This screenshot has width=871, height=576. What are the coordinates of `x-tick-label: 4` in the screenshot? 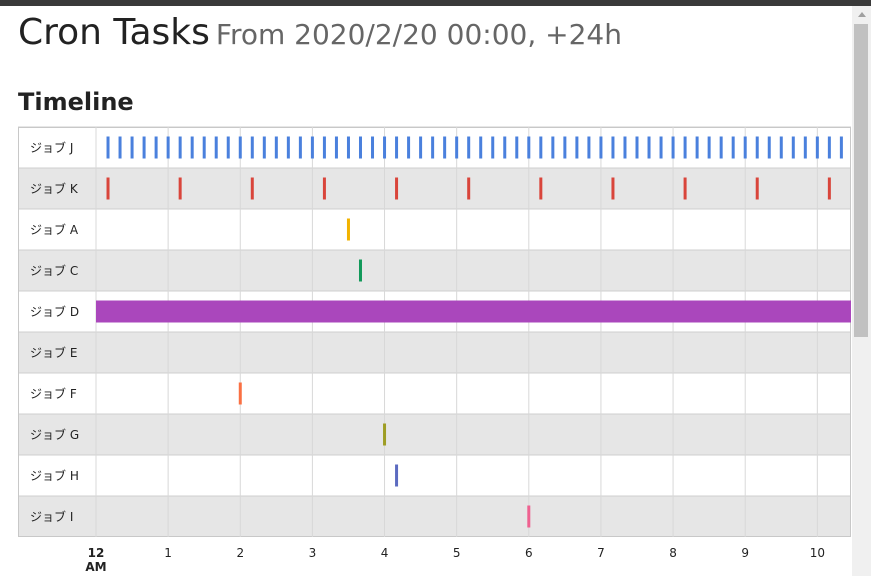 It's located at (384, 553).